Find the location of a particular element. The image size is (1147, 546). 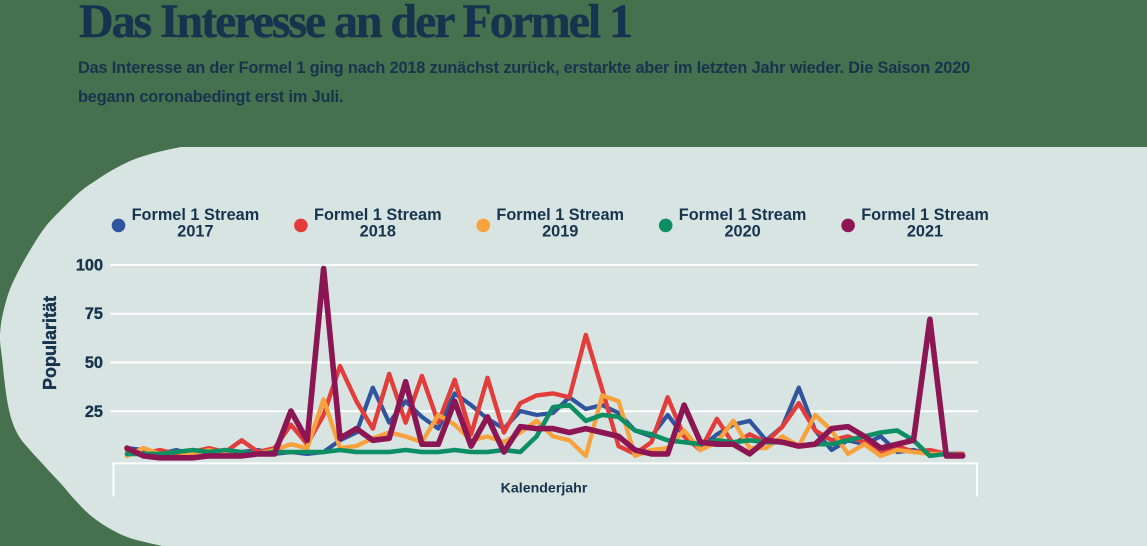

svg-text: 25 is located at coordinates (94, 412).